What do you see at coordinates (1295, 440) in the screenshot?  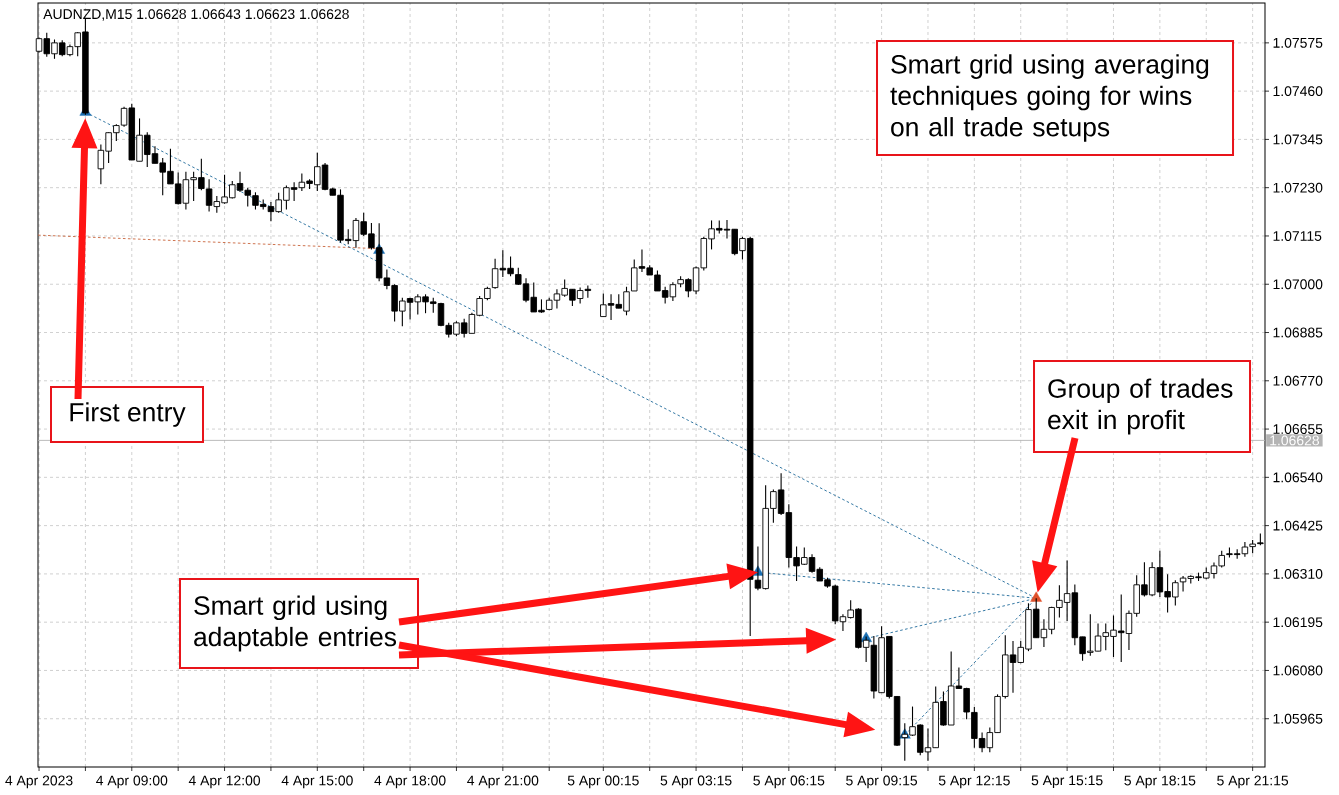 I see `ref-line-label: 1.06628` at bounding box center [1295, 440].